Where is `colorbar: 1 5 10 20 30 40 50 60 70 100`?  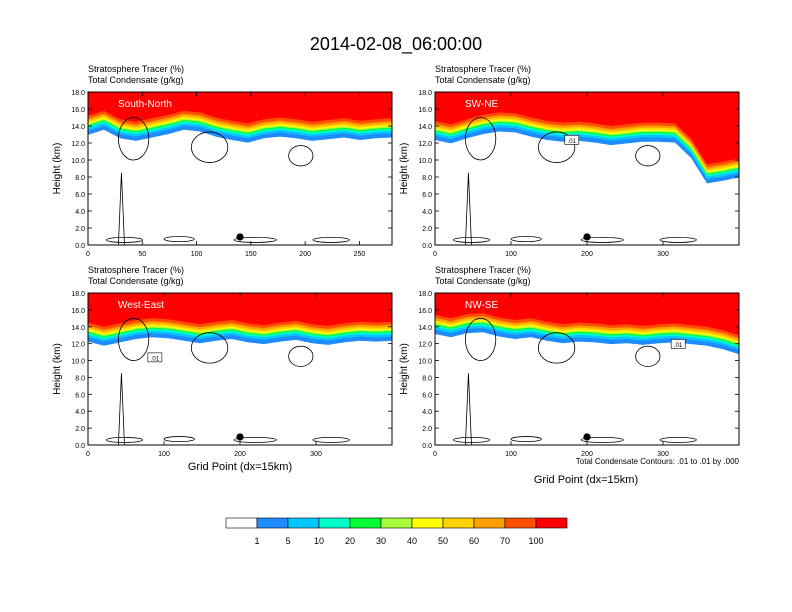
colorbar: 1 5 10 20 30 40 50 60 70 100 is located at coordinates (396, 531).